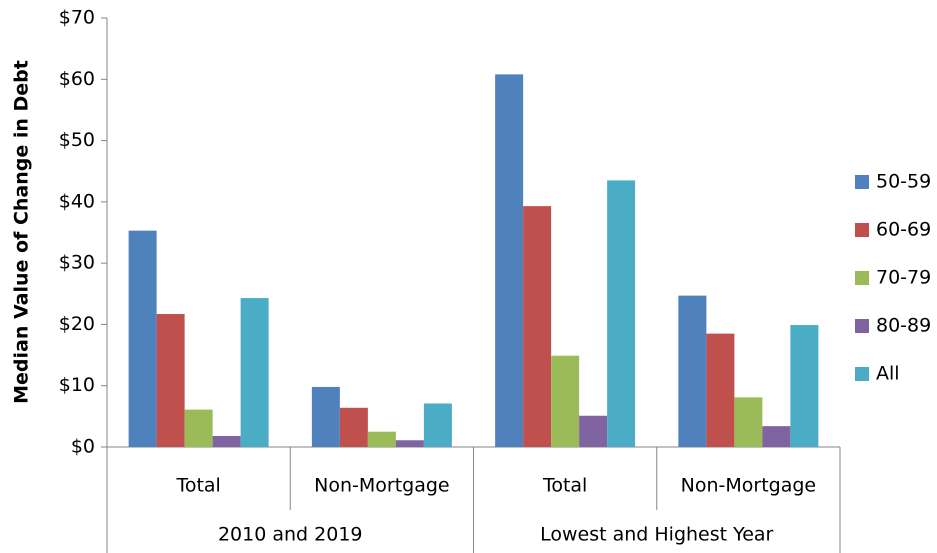 This screenshot has width=937, height=553. What do you see at coordinates (888, 374) in the screenshot?
I see `legend-label: All` at bounding box center [888, 374].